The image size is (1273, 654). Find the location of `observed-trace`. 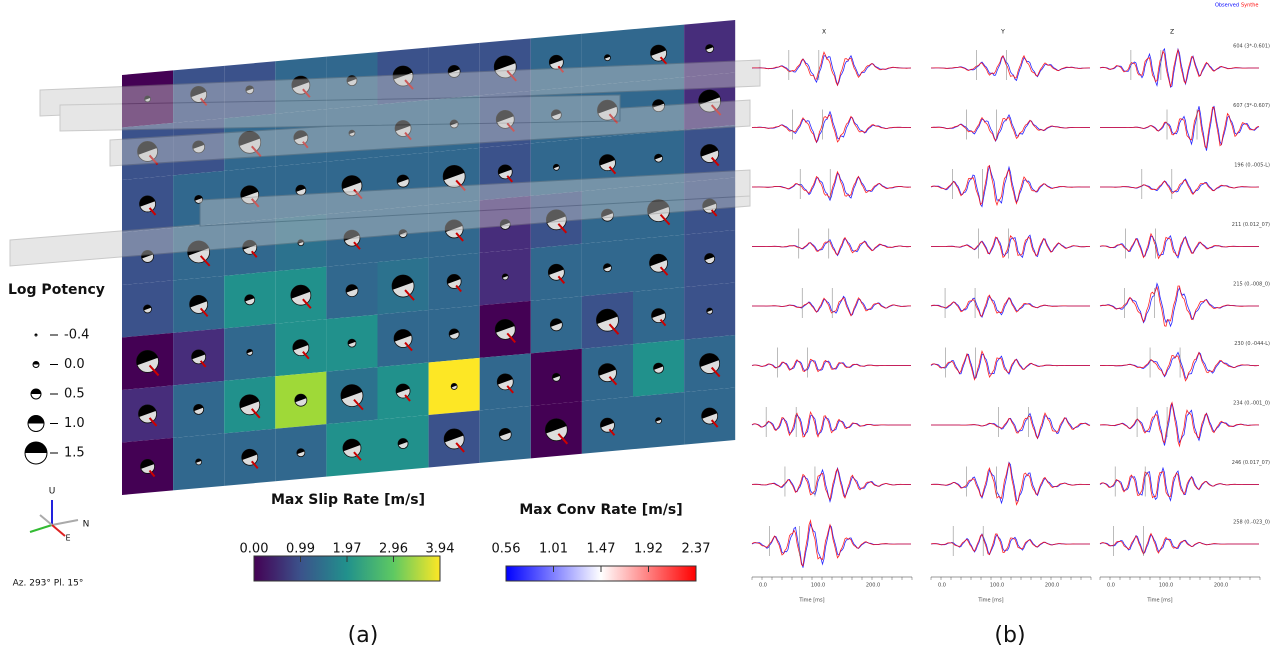

observed-trace is located at coordinates (1011, 426).